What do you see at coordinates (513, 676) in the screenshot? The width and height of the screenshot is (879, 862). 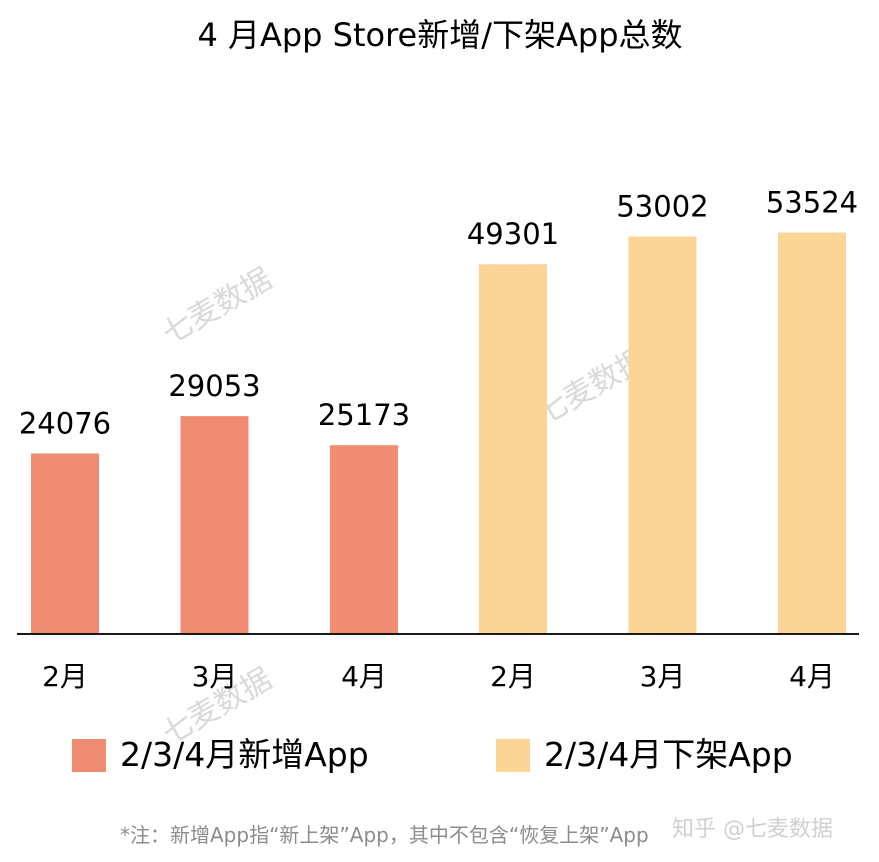 I see `x-tick-s1-0: 2月` at bounding box center [513, 676].